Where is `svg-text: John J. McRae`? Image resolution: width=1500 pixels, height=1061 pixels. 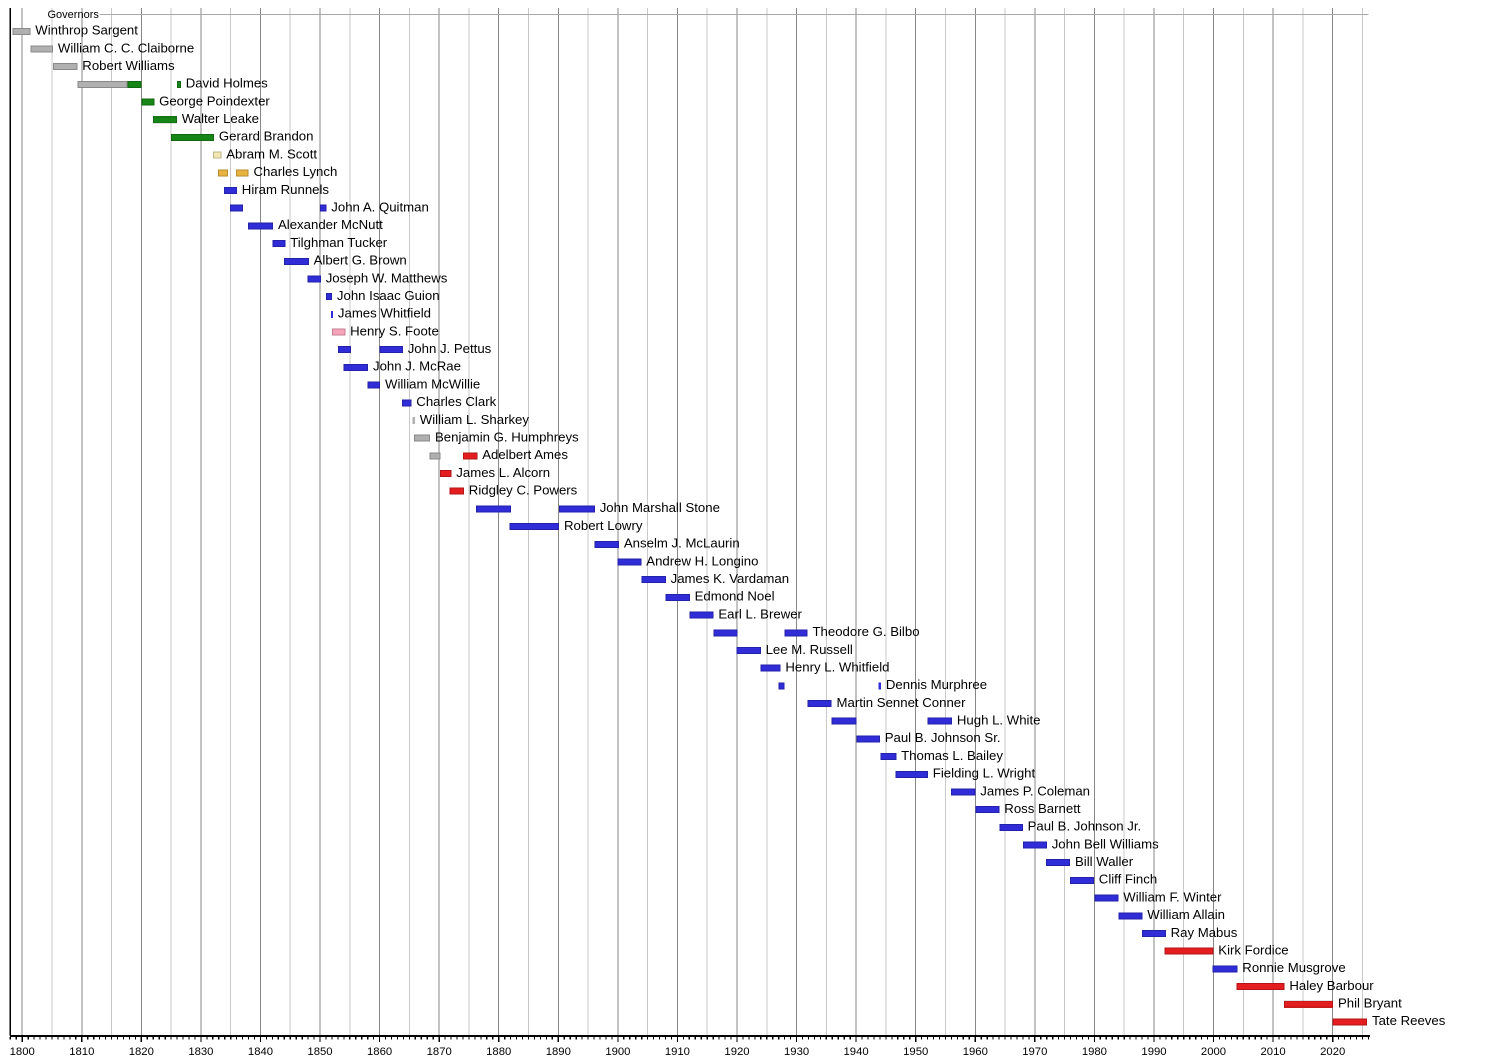 svg-text: John J. McRae is located at coordinates (417, 366).